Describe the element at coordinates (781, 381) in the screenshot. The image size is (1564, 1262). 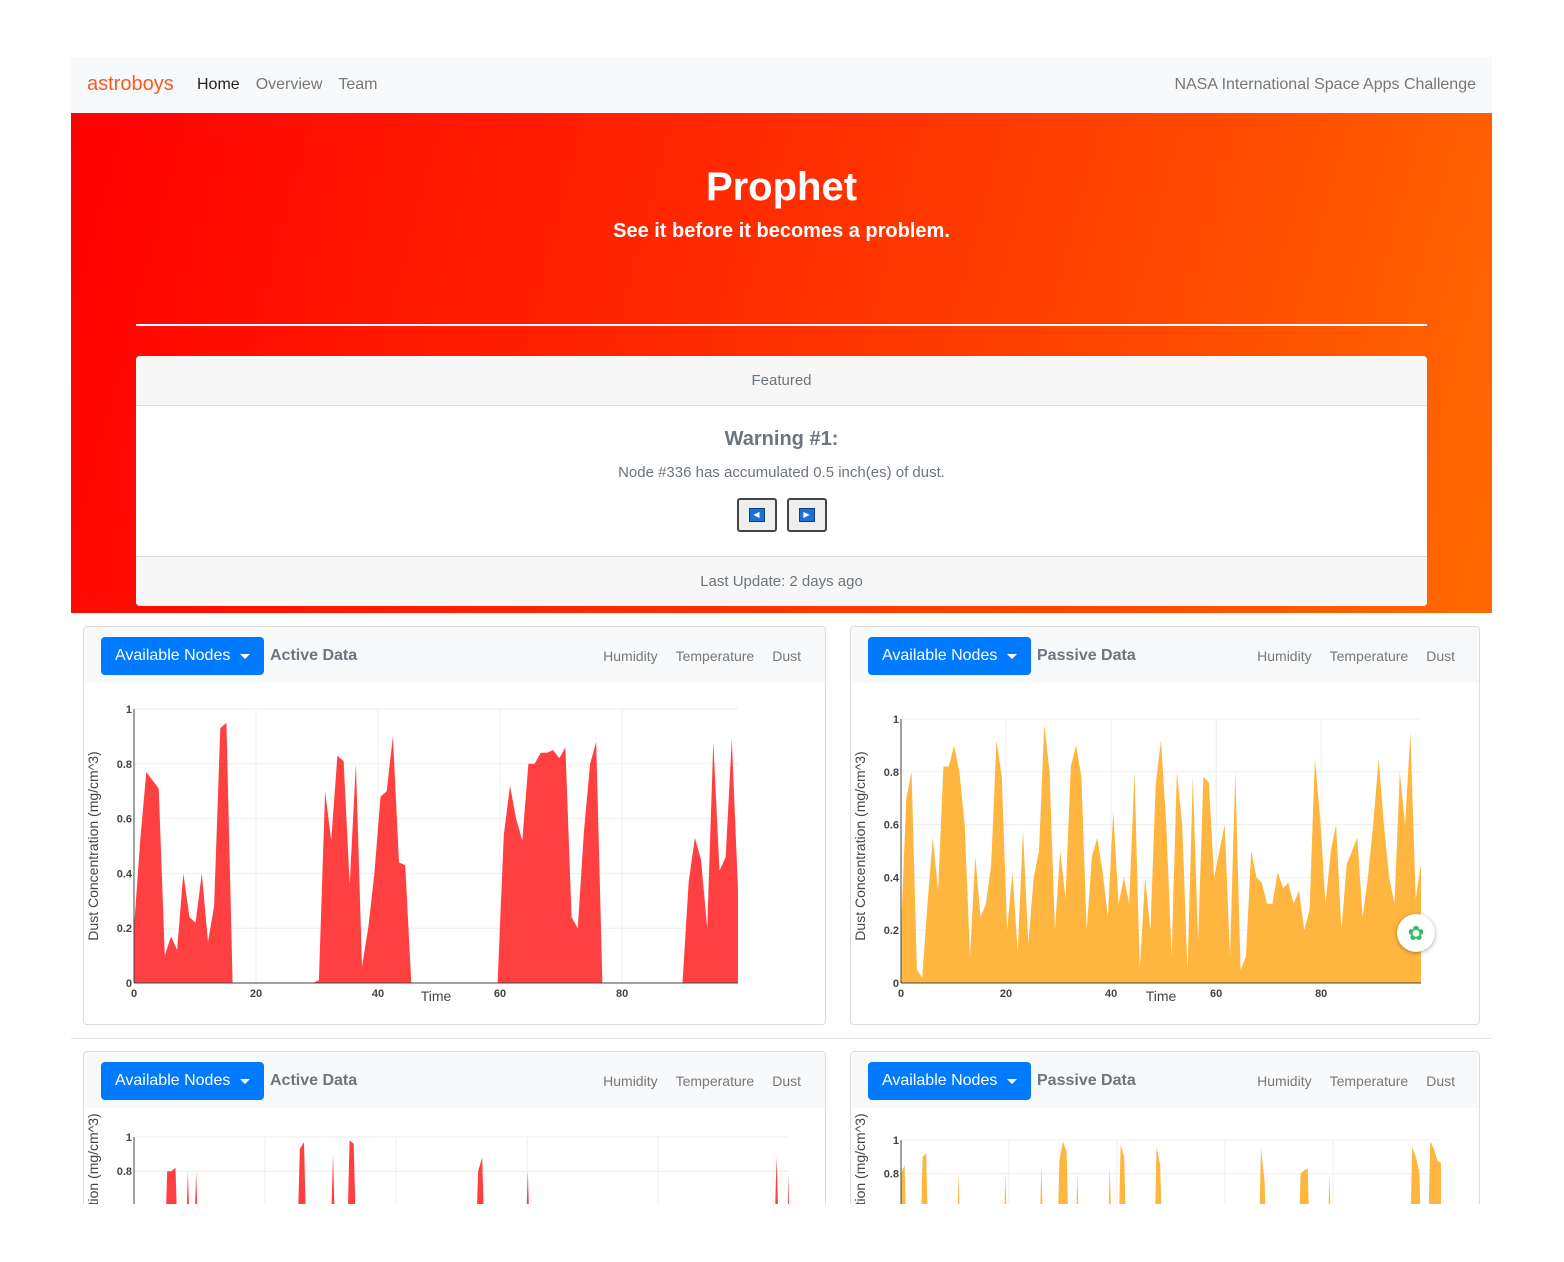
I see `featured-card-header: Featured` at that location.